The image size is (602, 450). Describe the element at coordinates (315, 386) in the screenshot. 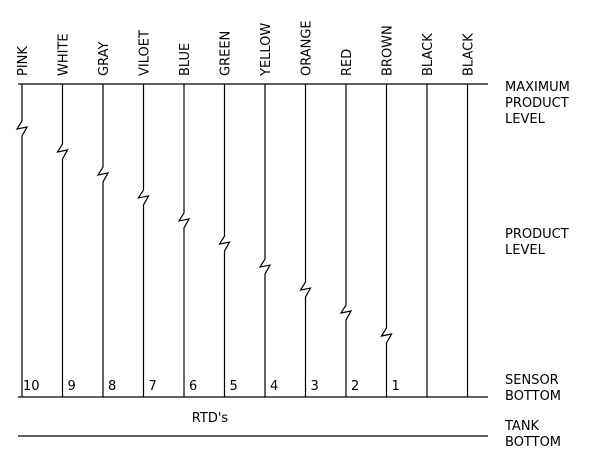

I see `wire-number-8: 3` at that location.